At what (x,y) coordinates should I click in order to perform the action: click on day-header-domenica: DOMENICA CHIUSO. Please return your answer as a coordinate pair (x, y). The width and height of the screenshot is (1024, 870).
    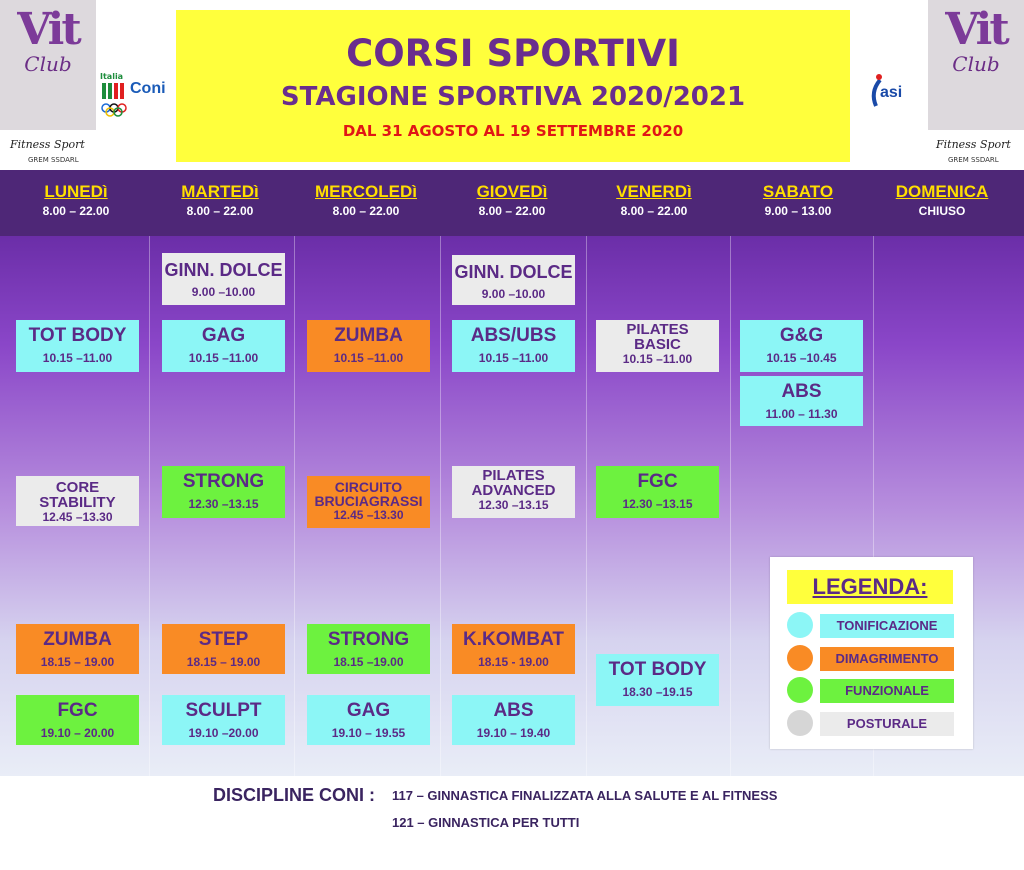
    Looking at the image, I should click on (942, 200).